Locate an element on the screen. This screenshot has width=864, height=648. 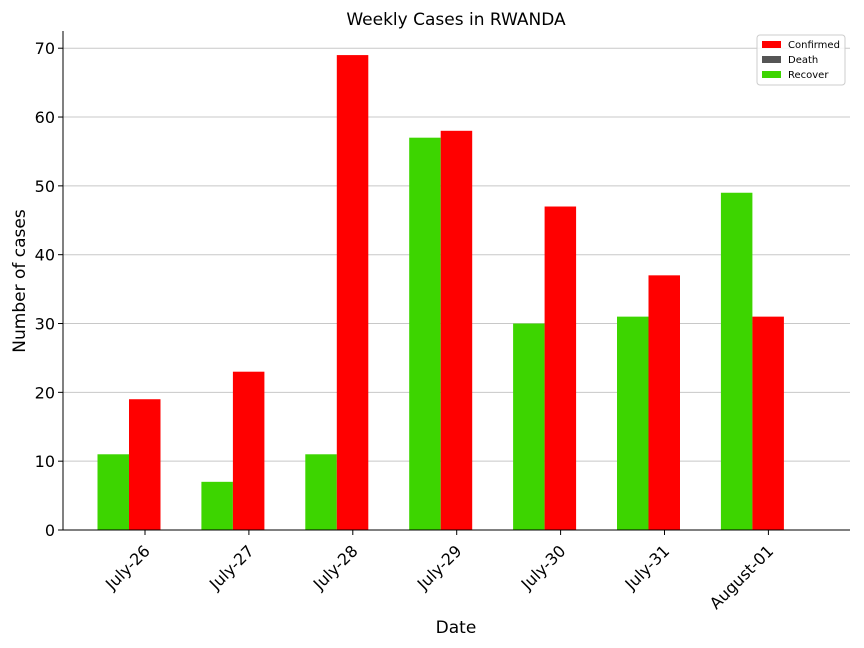
y-tick-label: 10 is located at coordinates (45, 461).